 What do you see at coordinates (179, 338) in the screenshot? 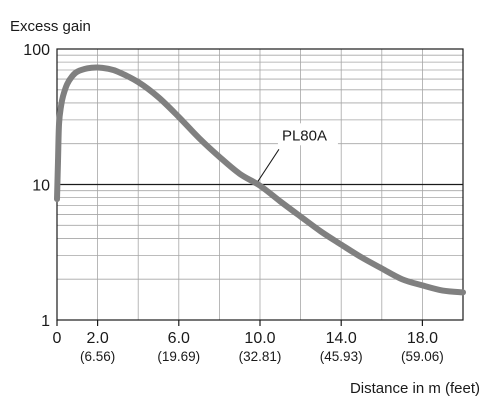
I see `x-tick-label: 6.0` at bounding box center [179, 338].